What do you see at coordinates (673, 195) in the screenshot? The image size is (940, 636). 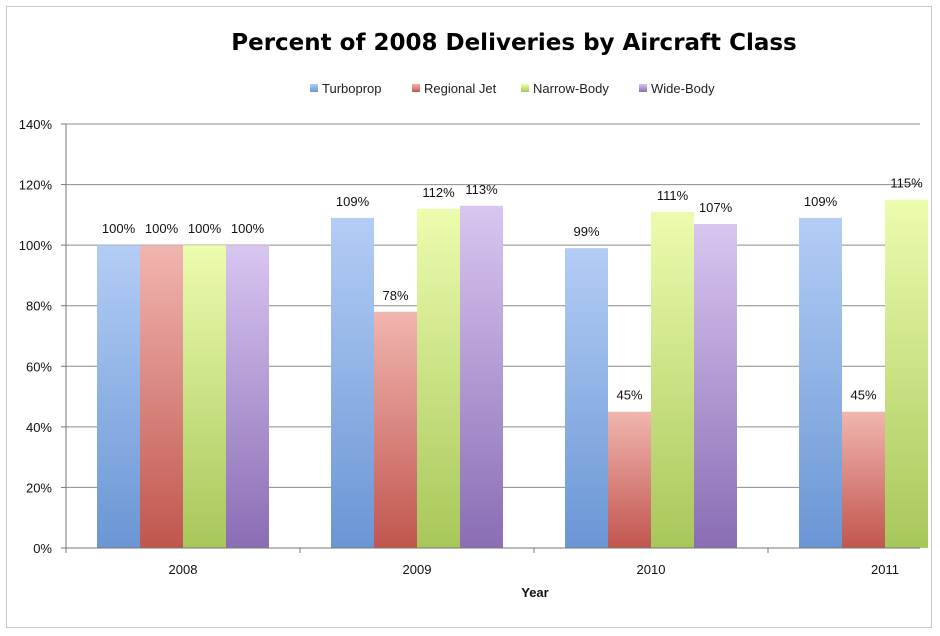 I see `data-label: 111%` at bounding box center [673, 195].